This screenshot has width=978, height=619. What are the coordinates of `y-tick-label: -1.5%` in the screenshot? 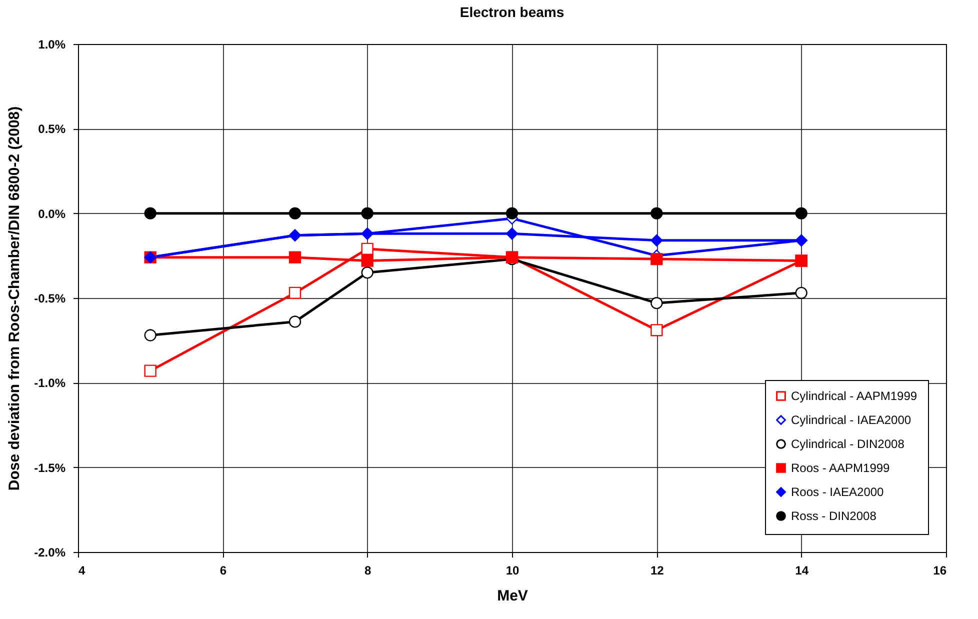 It's located at (50, 467).